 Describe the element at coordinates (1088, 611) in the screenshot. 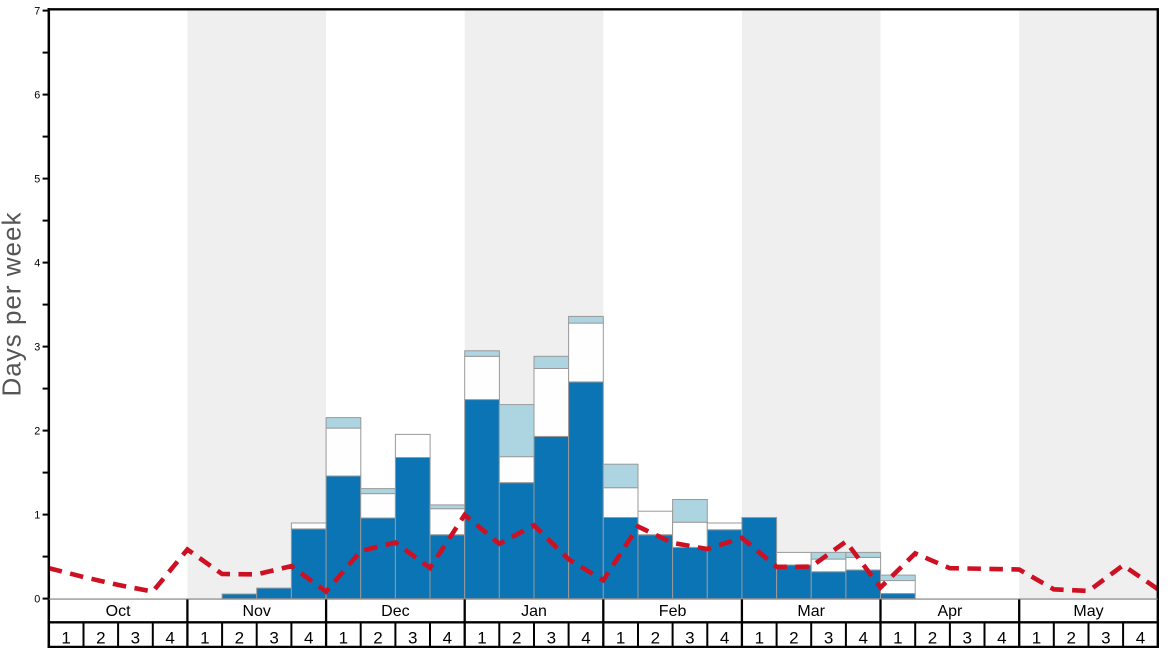

I see `svg-text: May` at that location.